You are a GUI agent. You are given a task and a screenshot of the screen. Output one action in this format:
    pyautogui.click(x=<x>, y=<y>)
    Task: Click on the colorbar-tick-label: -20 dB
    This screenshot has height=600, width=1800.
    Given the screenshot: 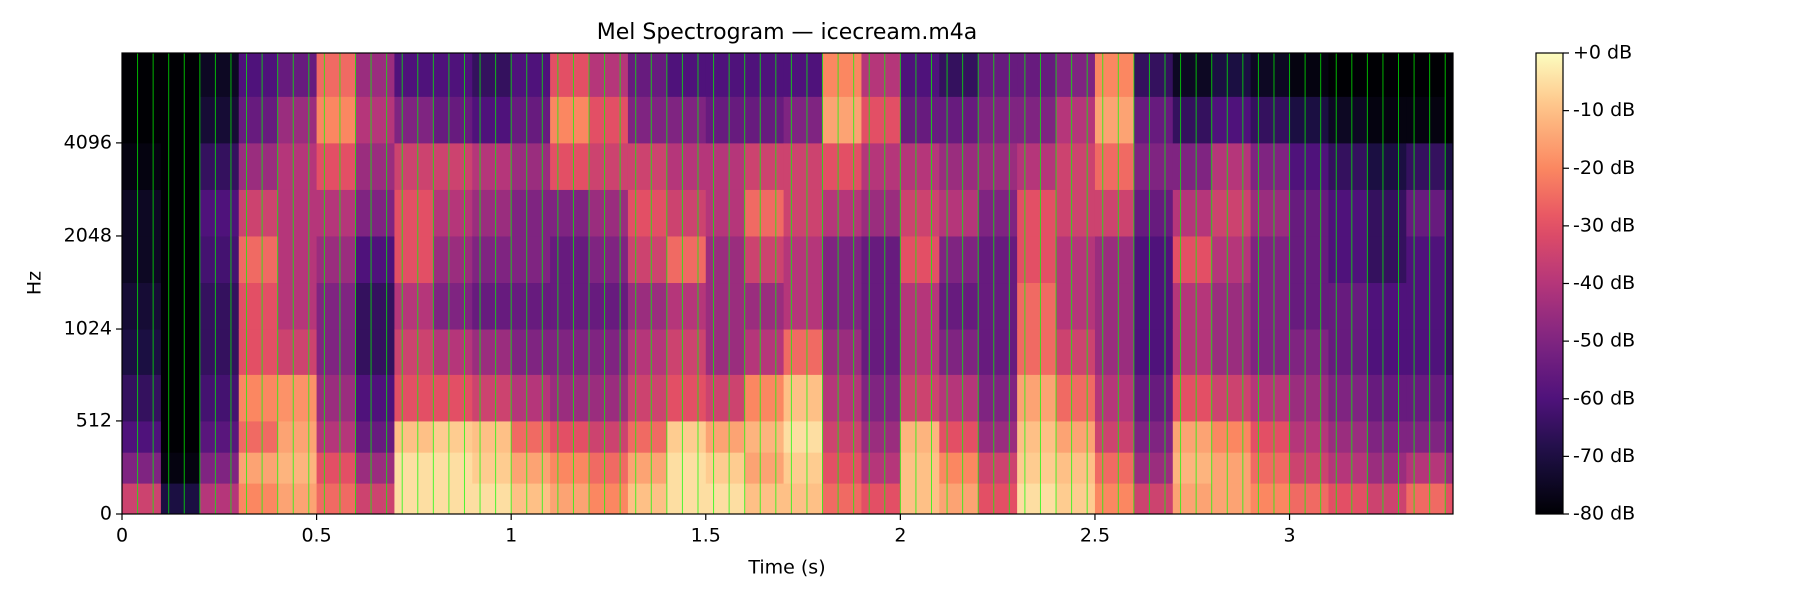 What is the action you would take?
    pyautogui.click(x=1604, y=168)
    